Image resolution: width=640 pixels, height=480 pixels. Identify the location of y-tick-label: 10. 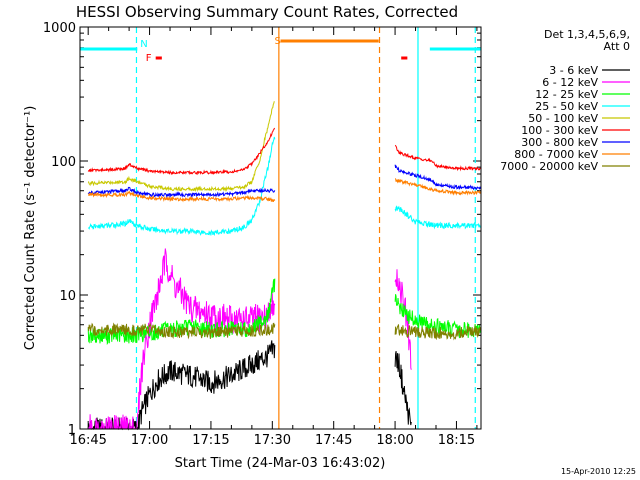
(67, 296).